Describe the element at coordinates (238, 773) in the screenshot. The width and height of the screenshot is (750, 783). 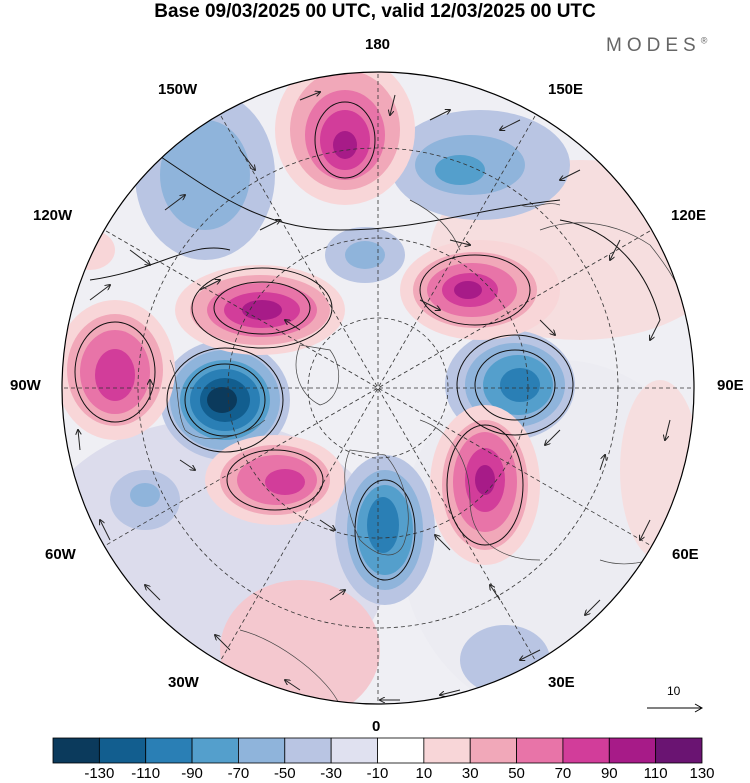
I see `colorbar-tick-label: -70` at that location.